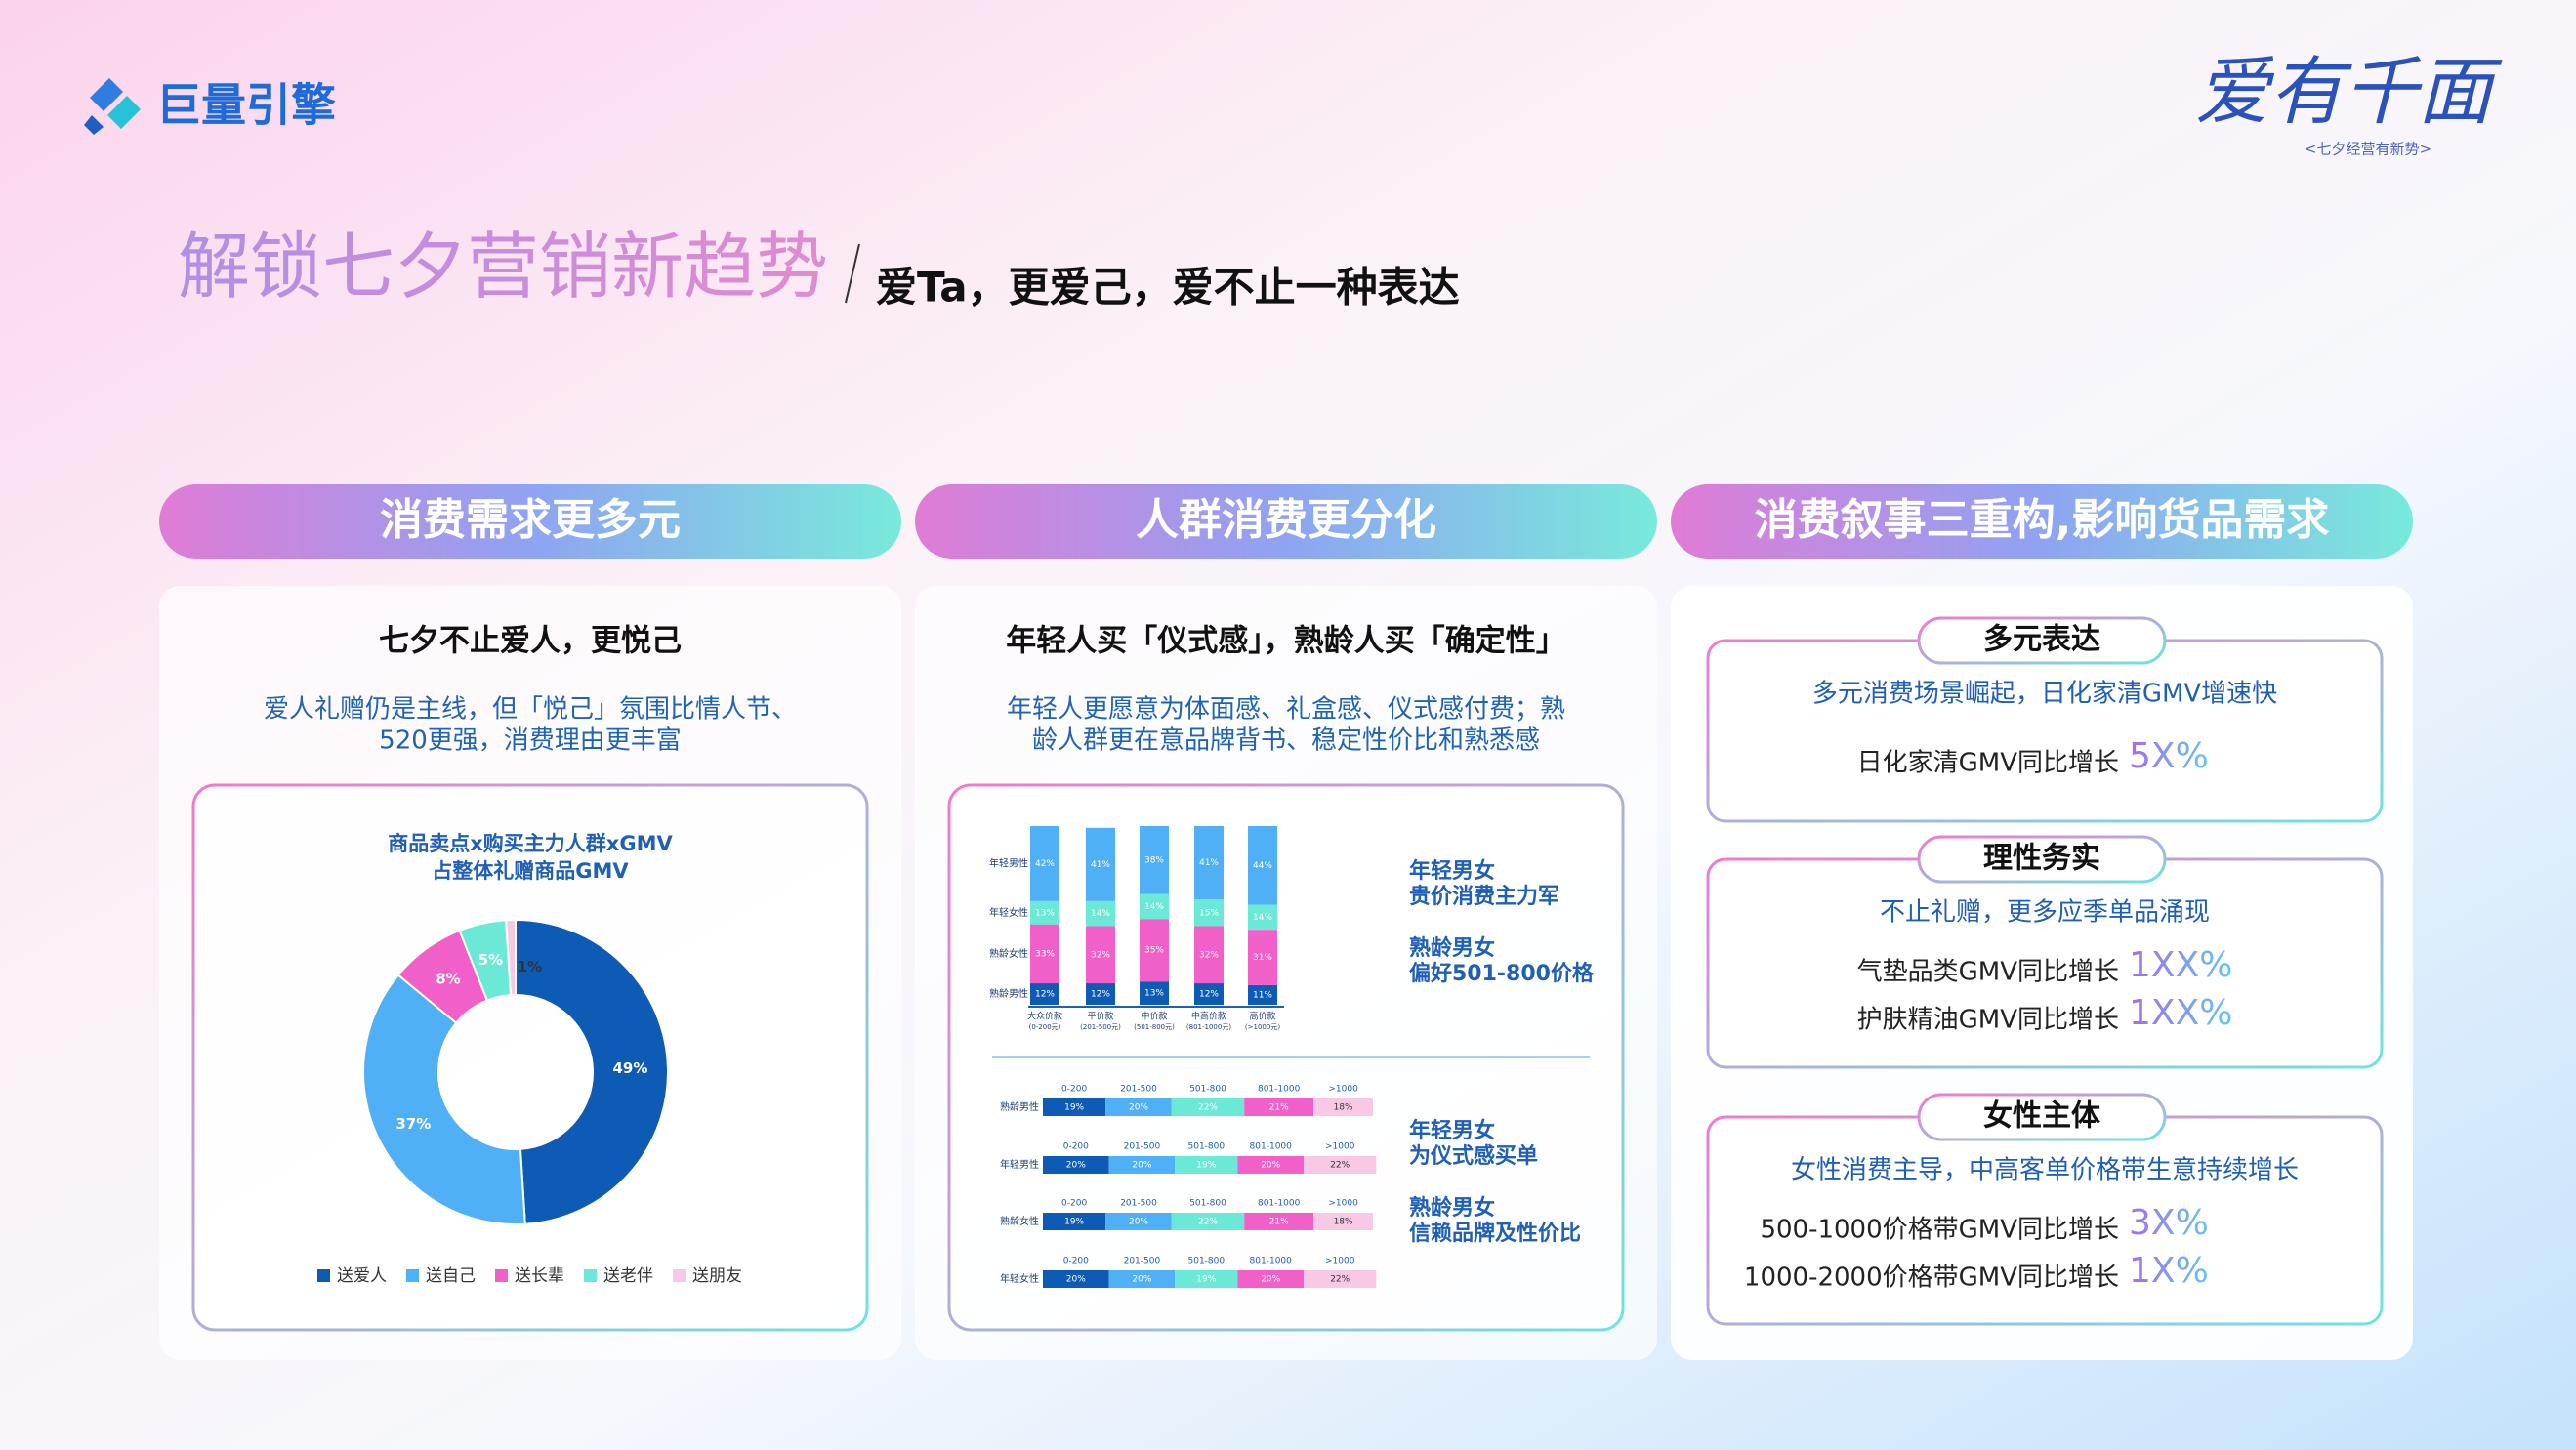 This screenshot has width=2576, height=1450. Describe the element at coordinates (1020, 1221) in the screenshot. I see `row-label: 熟龄女性` at that location.